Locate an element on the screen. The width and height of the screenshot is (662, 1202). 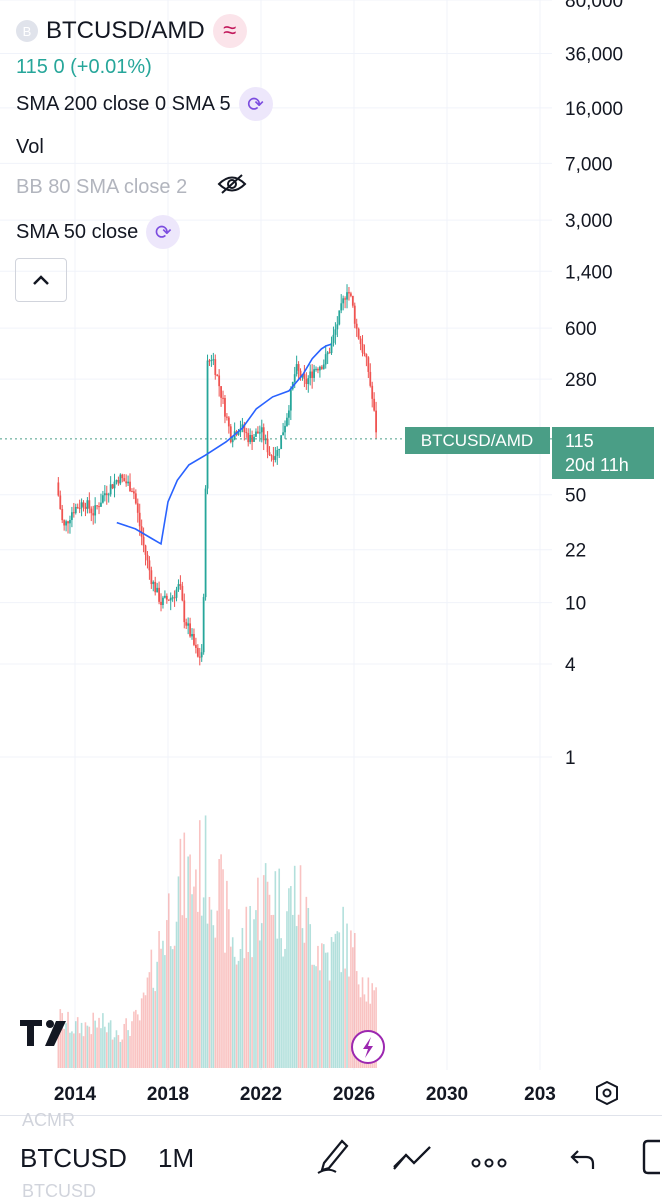
chevron-up-icon is located at coordinates (41, 280).